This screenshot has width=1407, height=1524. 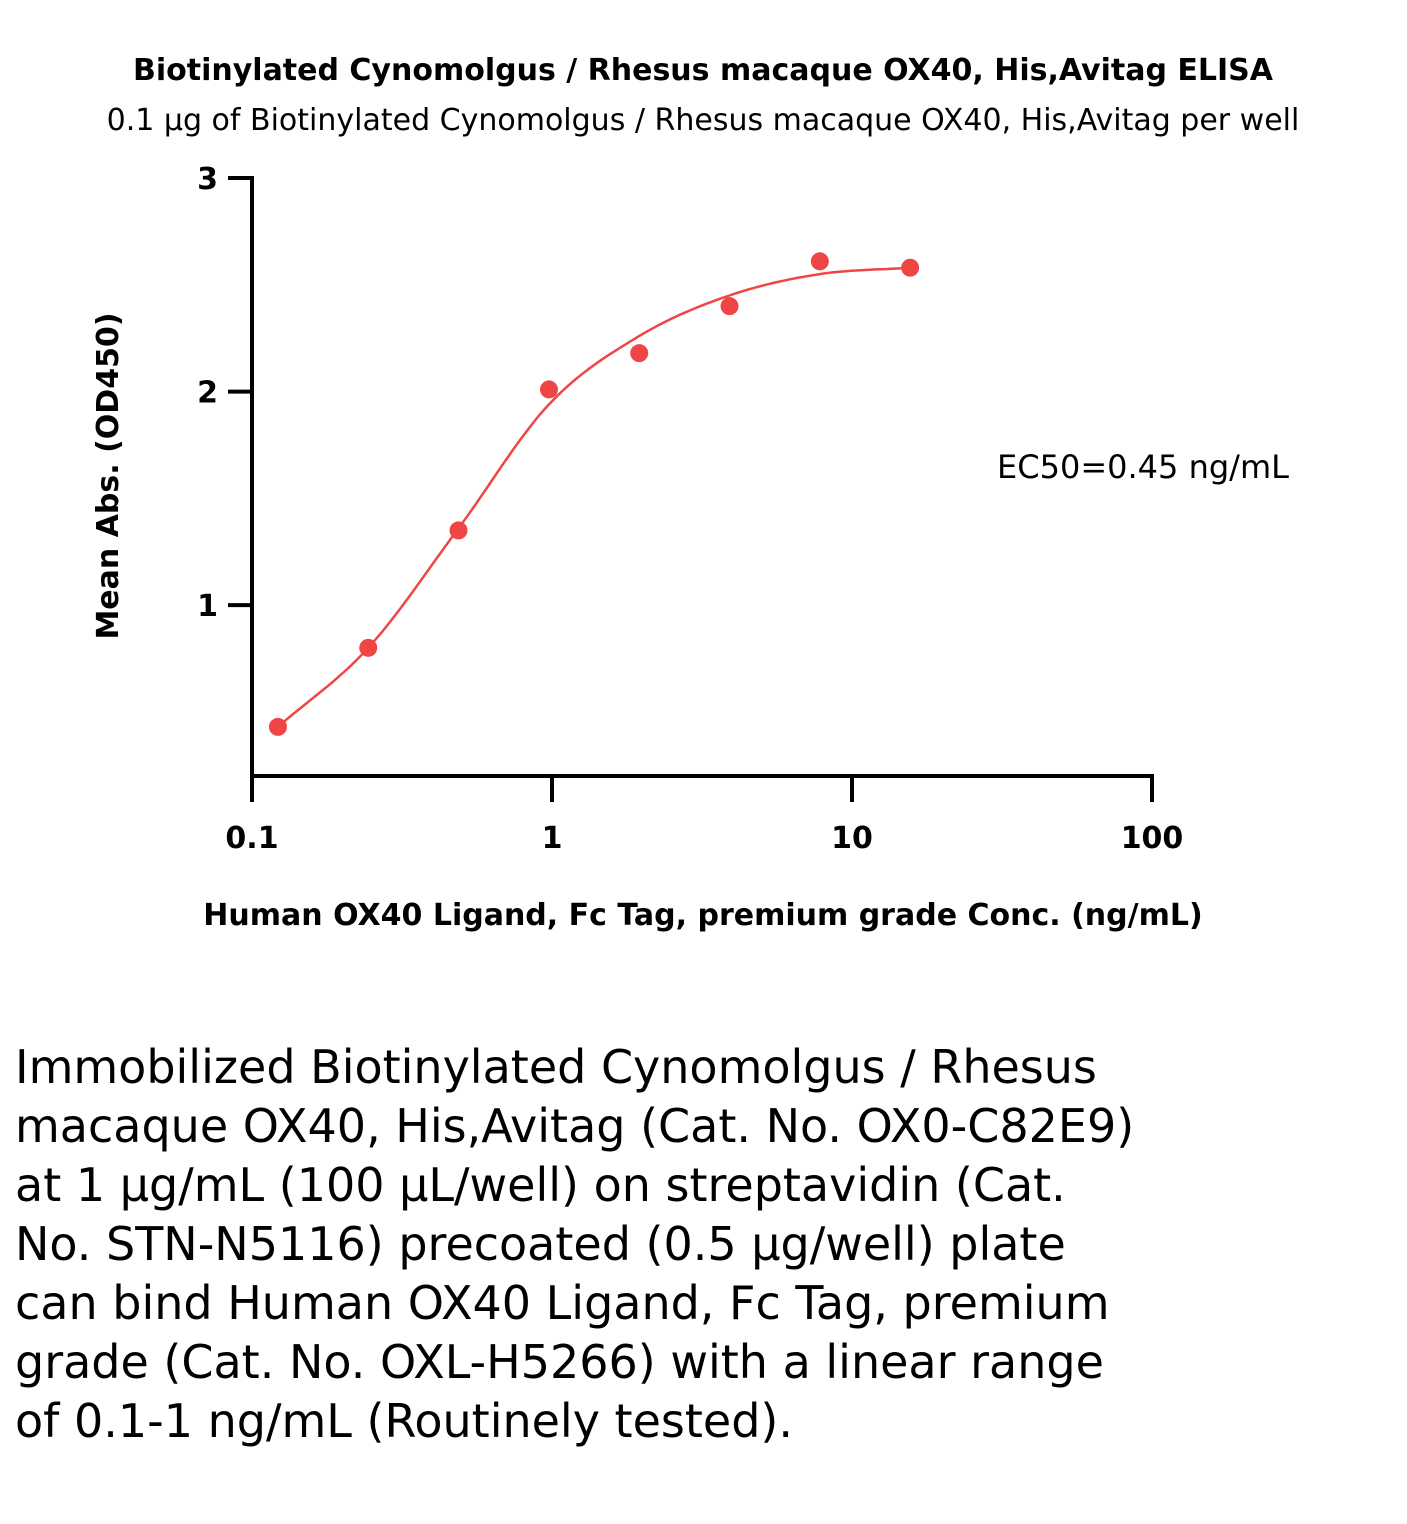 I want to click on y-tick-label: 2, so click(x=207, y=393).